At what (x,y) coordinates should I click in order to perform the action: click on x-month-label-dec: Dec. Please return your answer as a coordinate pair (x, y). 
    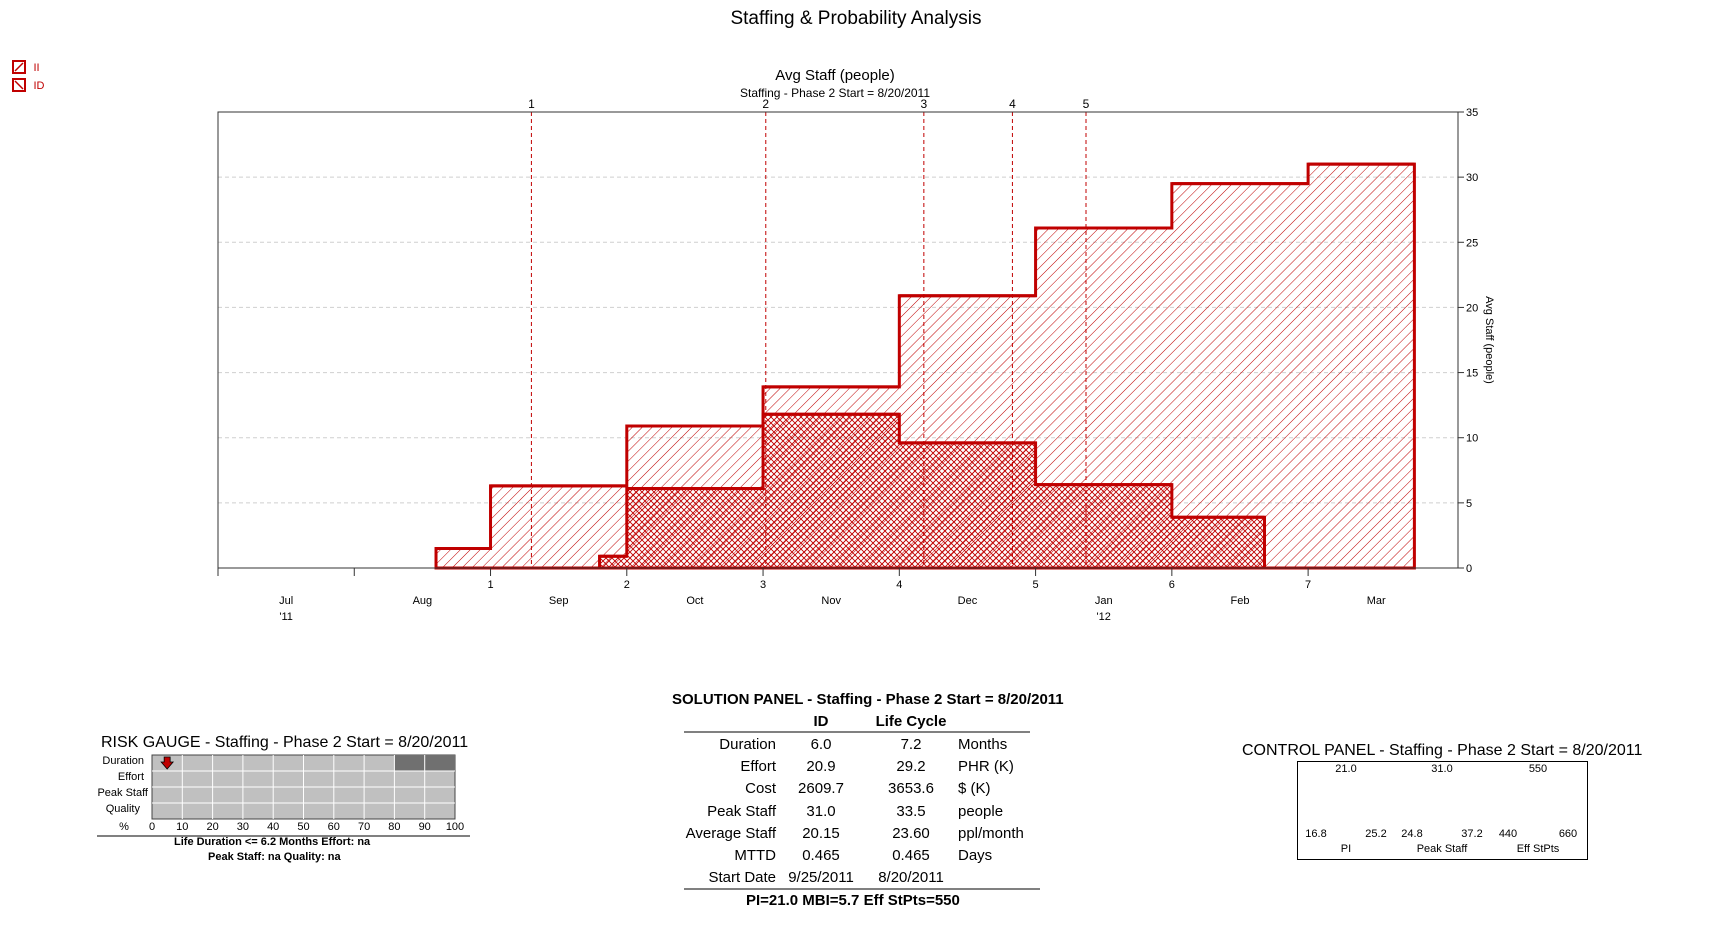
    Looking at the image, I should click on (968, 601).